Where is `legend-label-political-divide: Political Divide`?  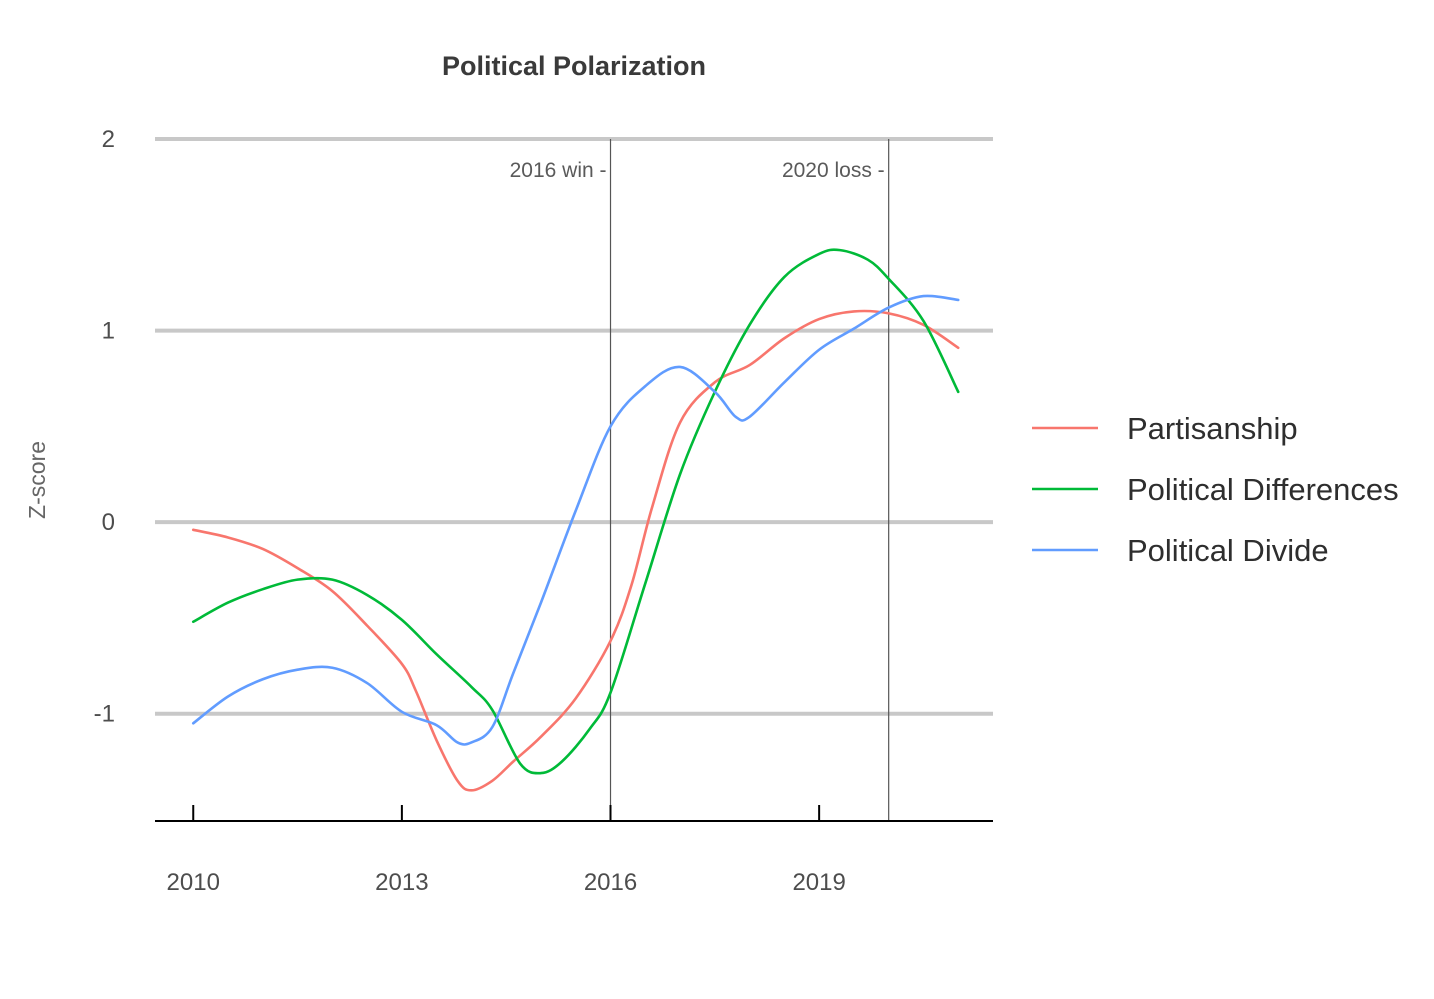 legend-label-political-divide: Political Divide is located at coordinates (1228, 550).